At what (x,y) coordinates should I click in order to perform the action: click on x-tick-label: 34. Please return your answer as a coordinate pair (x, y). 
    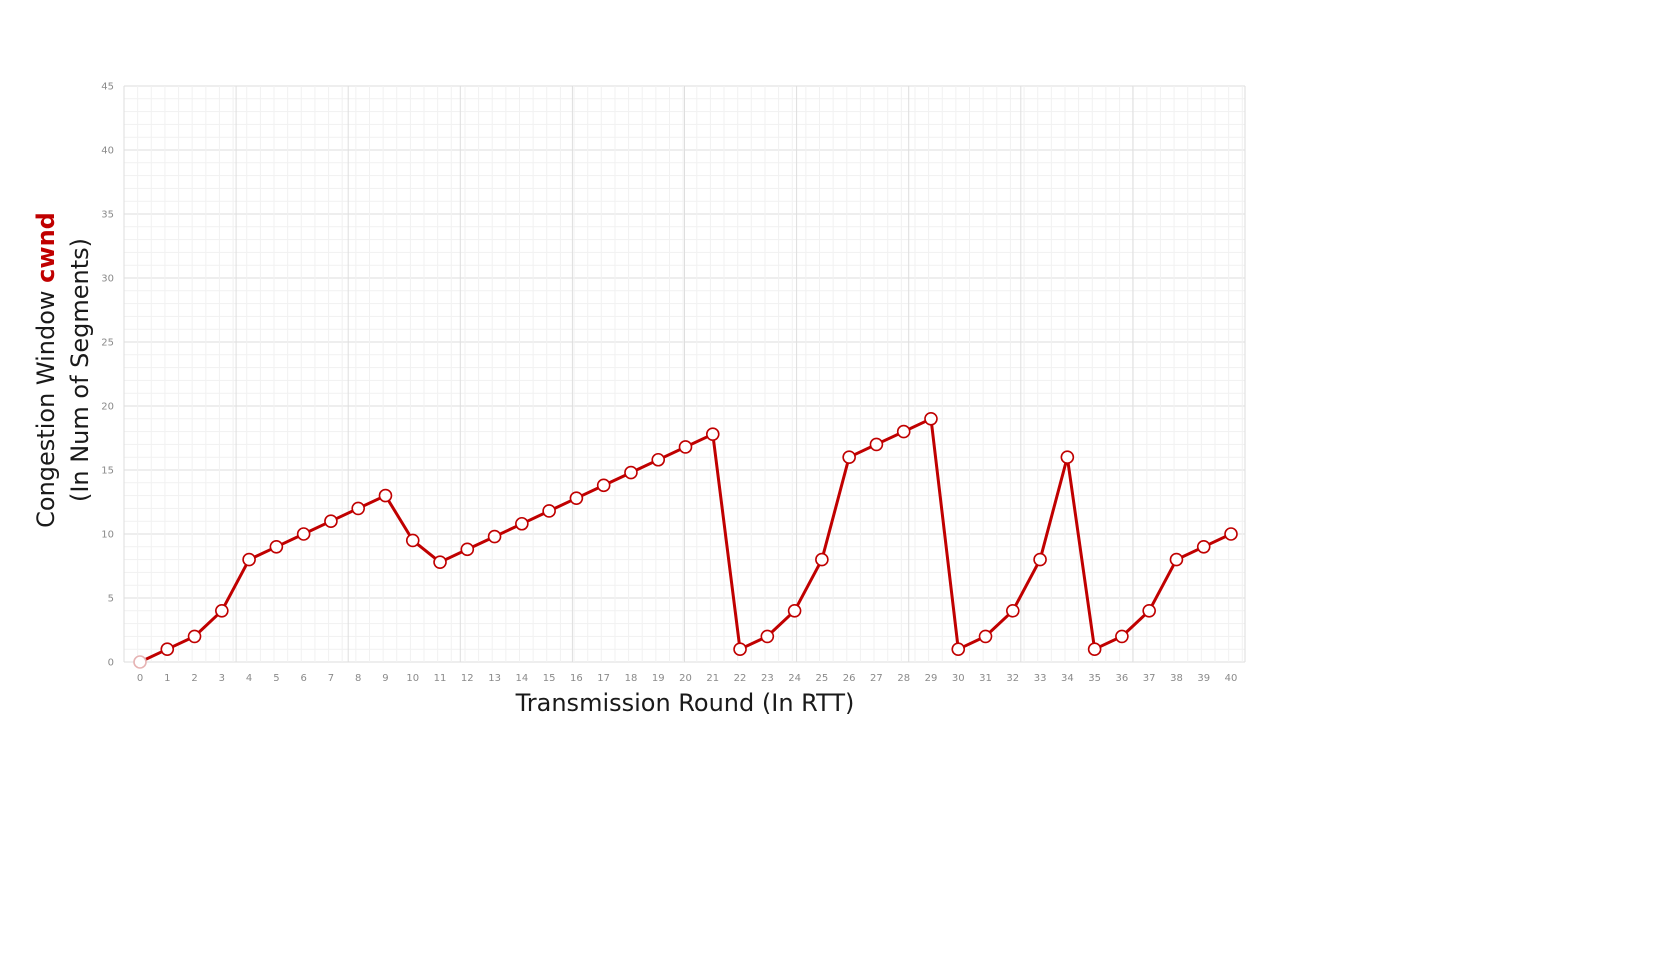
    Looking at the image, I should click on (1067, 678).